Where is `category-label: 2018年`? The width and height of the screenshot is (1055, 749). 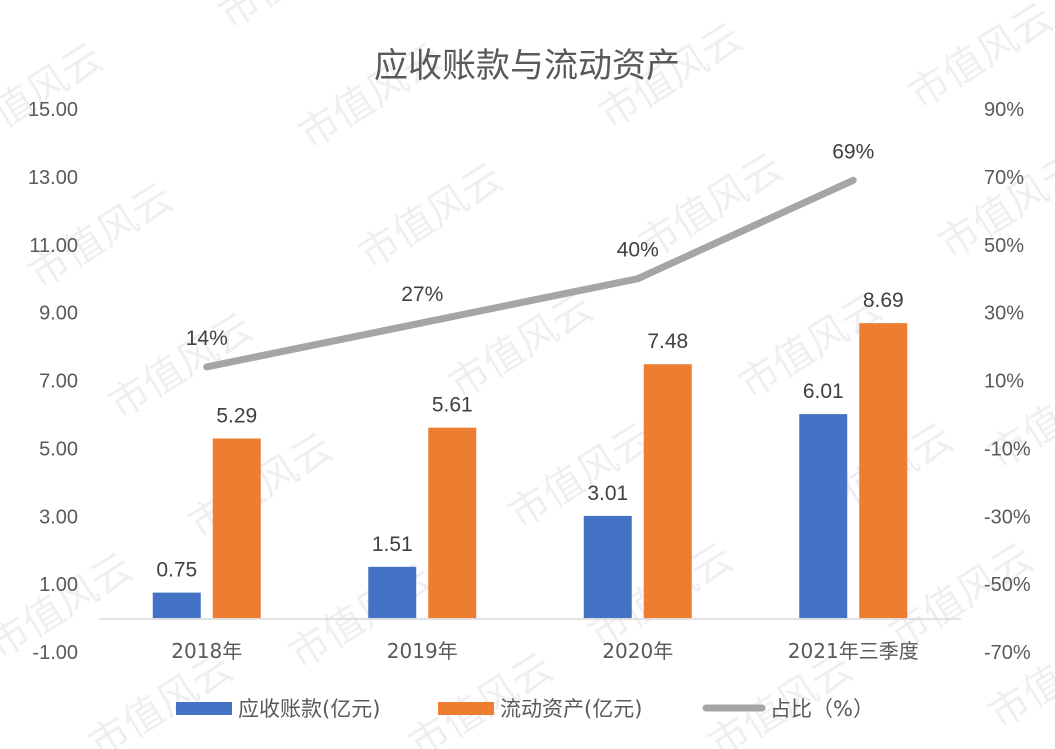 category-label: 2018年 is located at coordinates (206, 651).